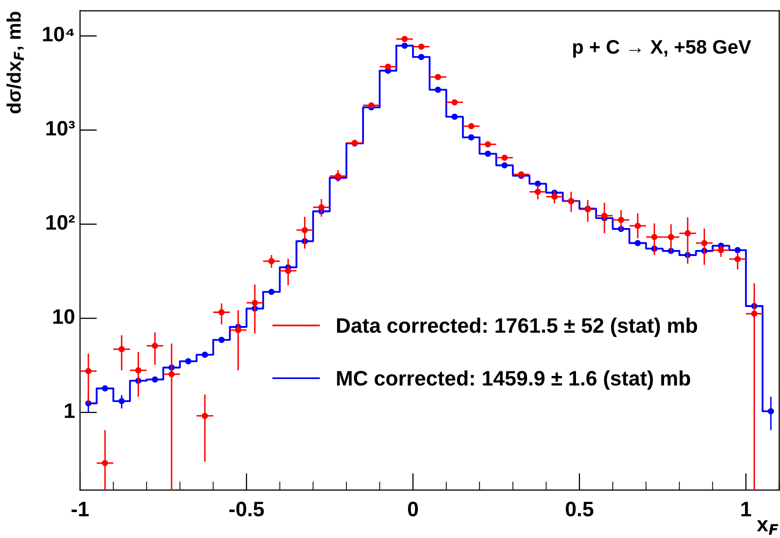  I want to click on x-tick-label: 0.5, so click(580, 509).